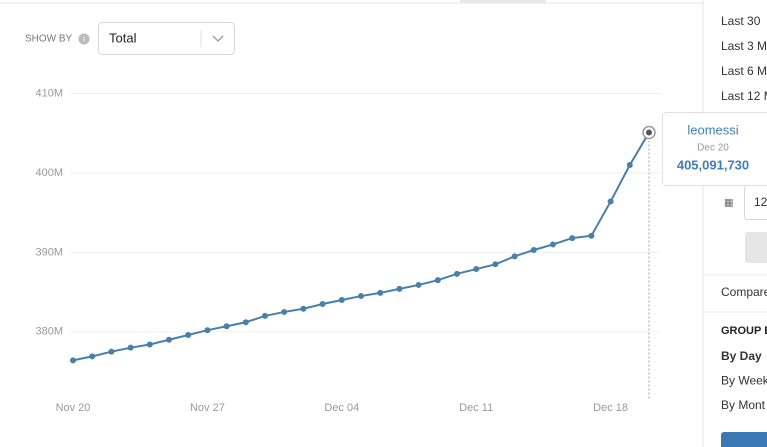 The height and width of the screenshot is (447, 767). I want to click on tab-indicator, so click(503, 1).